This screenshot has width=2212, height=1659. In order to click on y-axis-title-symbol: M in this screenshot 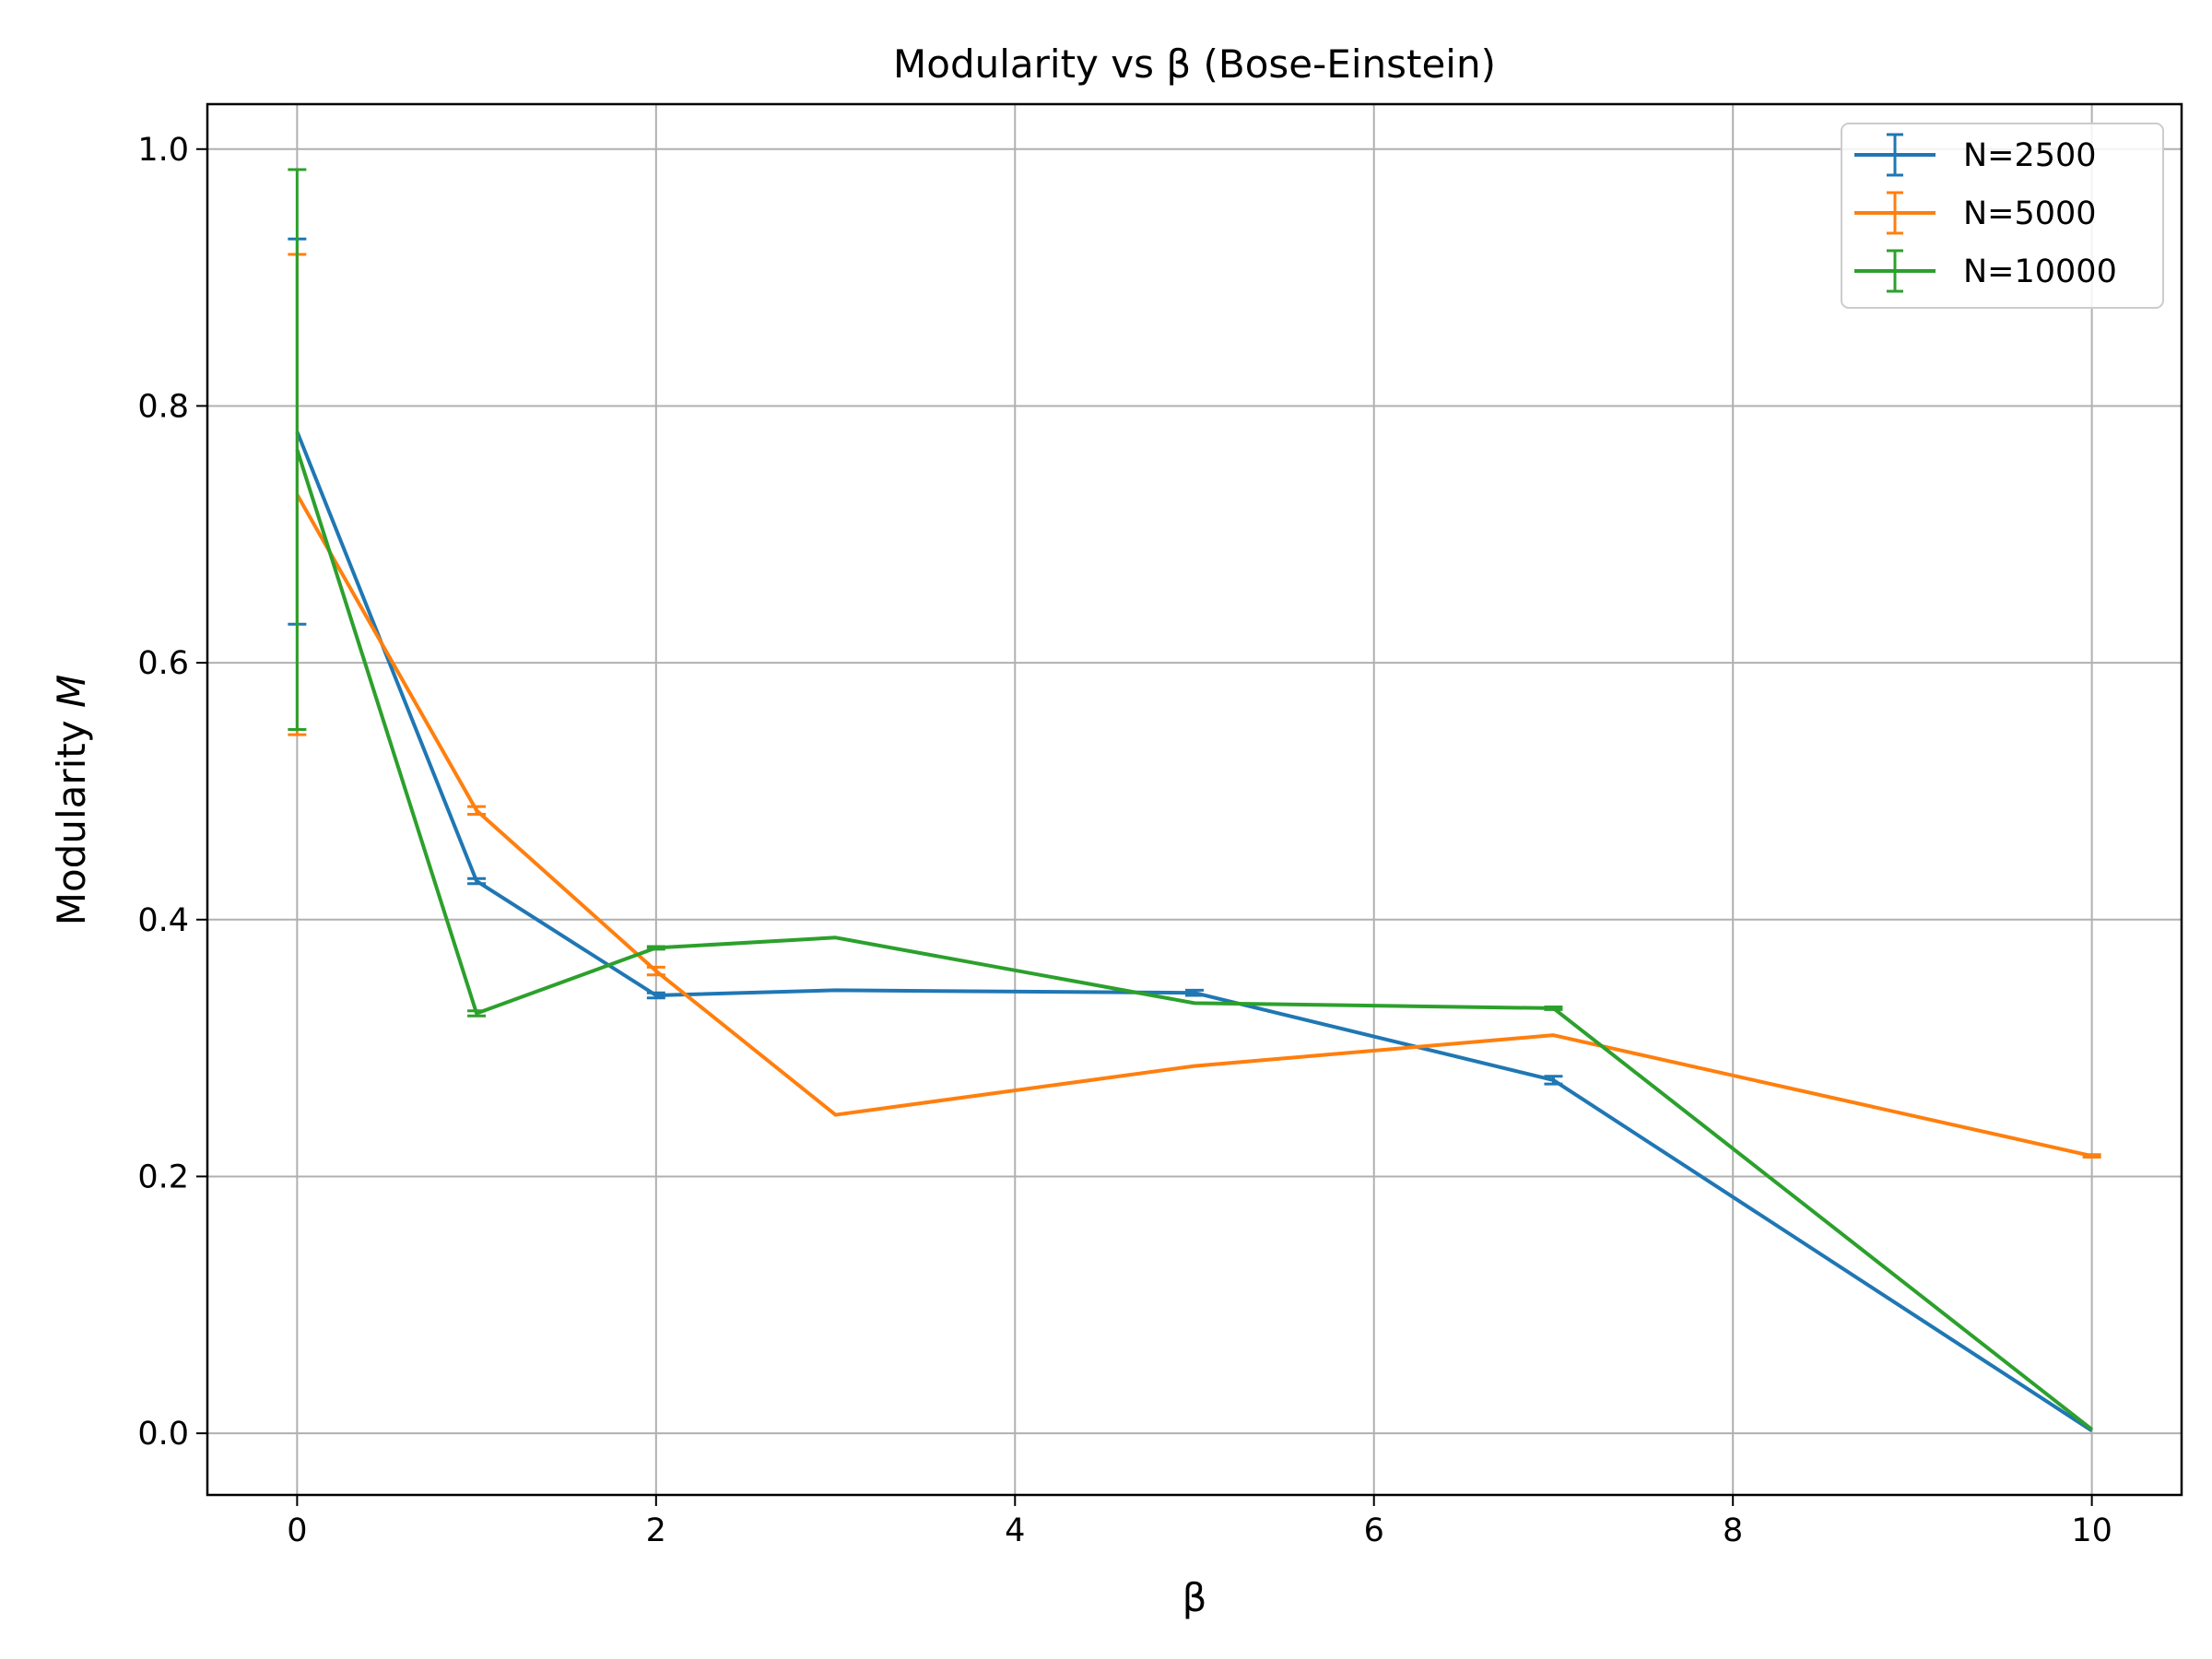, I will do `click(71, 691)`.